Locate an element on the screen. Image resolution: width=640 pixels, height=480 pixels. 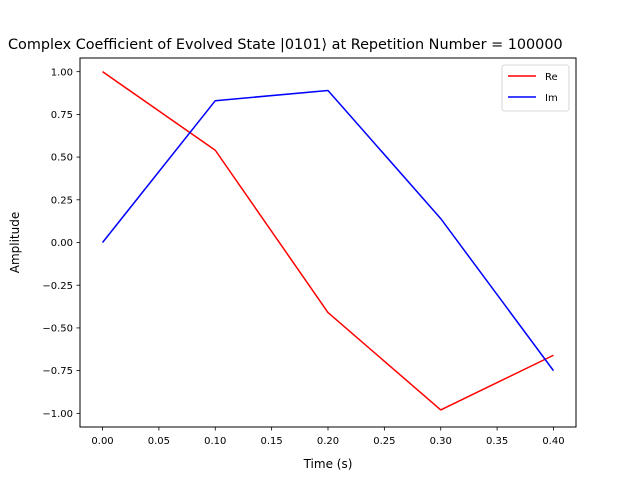
x-tick-label: 0.20 is located at coordinates (328, 441).